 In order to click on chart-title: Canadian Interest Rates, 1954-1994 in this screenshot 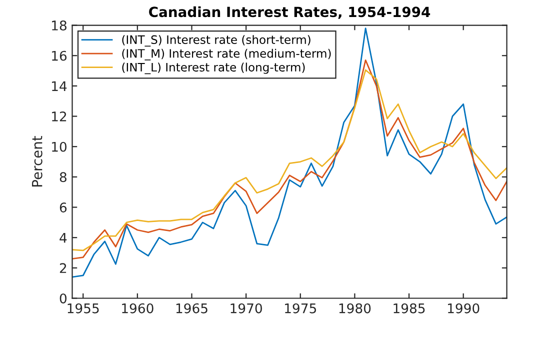, I will do `click(289, 12)`.